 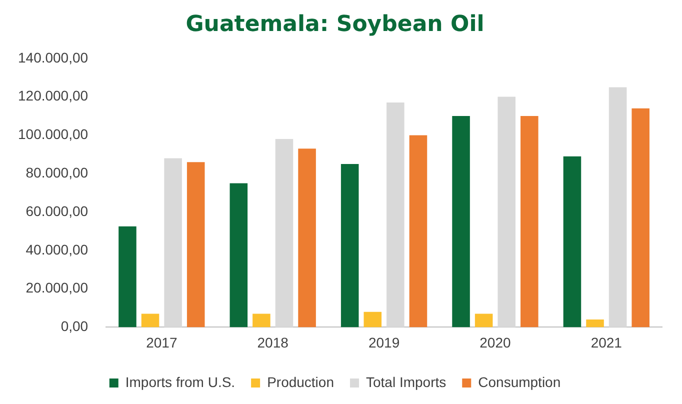 I want to click on x-tick-label: 2020, so click(x=495, y=342).